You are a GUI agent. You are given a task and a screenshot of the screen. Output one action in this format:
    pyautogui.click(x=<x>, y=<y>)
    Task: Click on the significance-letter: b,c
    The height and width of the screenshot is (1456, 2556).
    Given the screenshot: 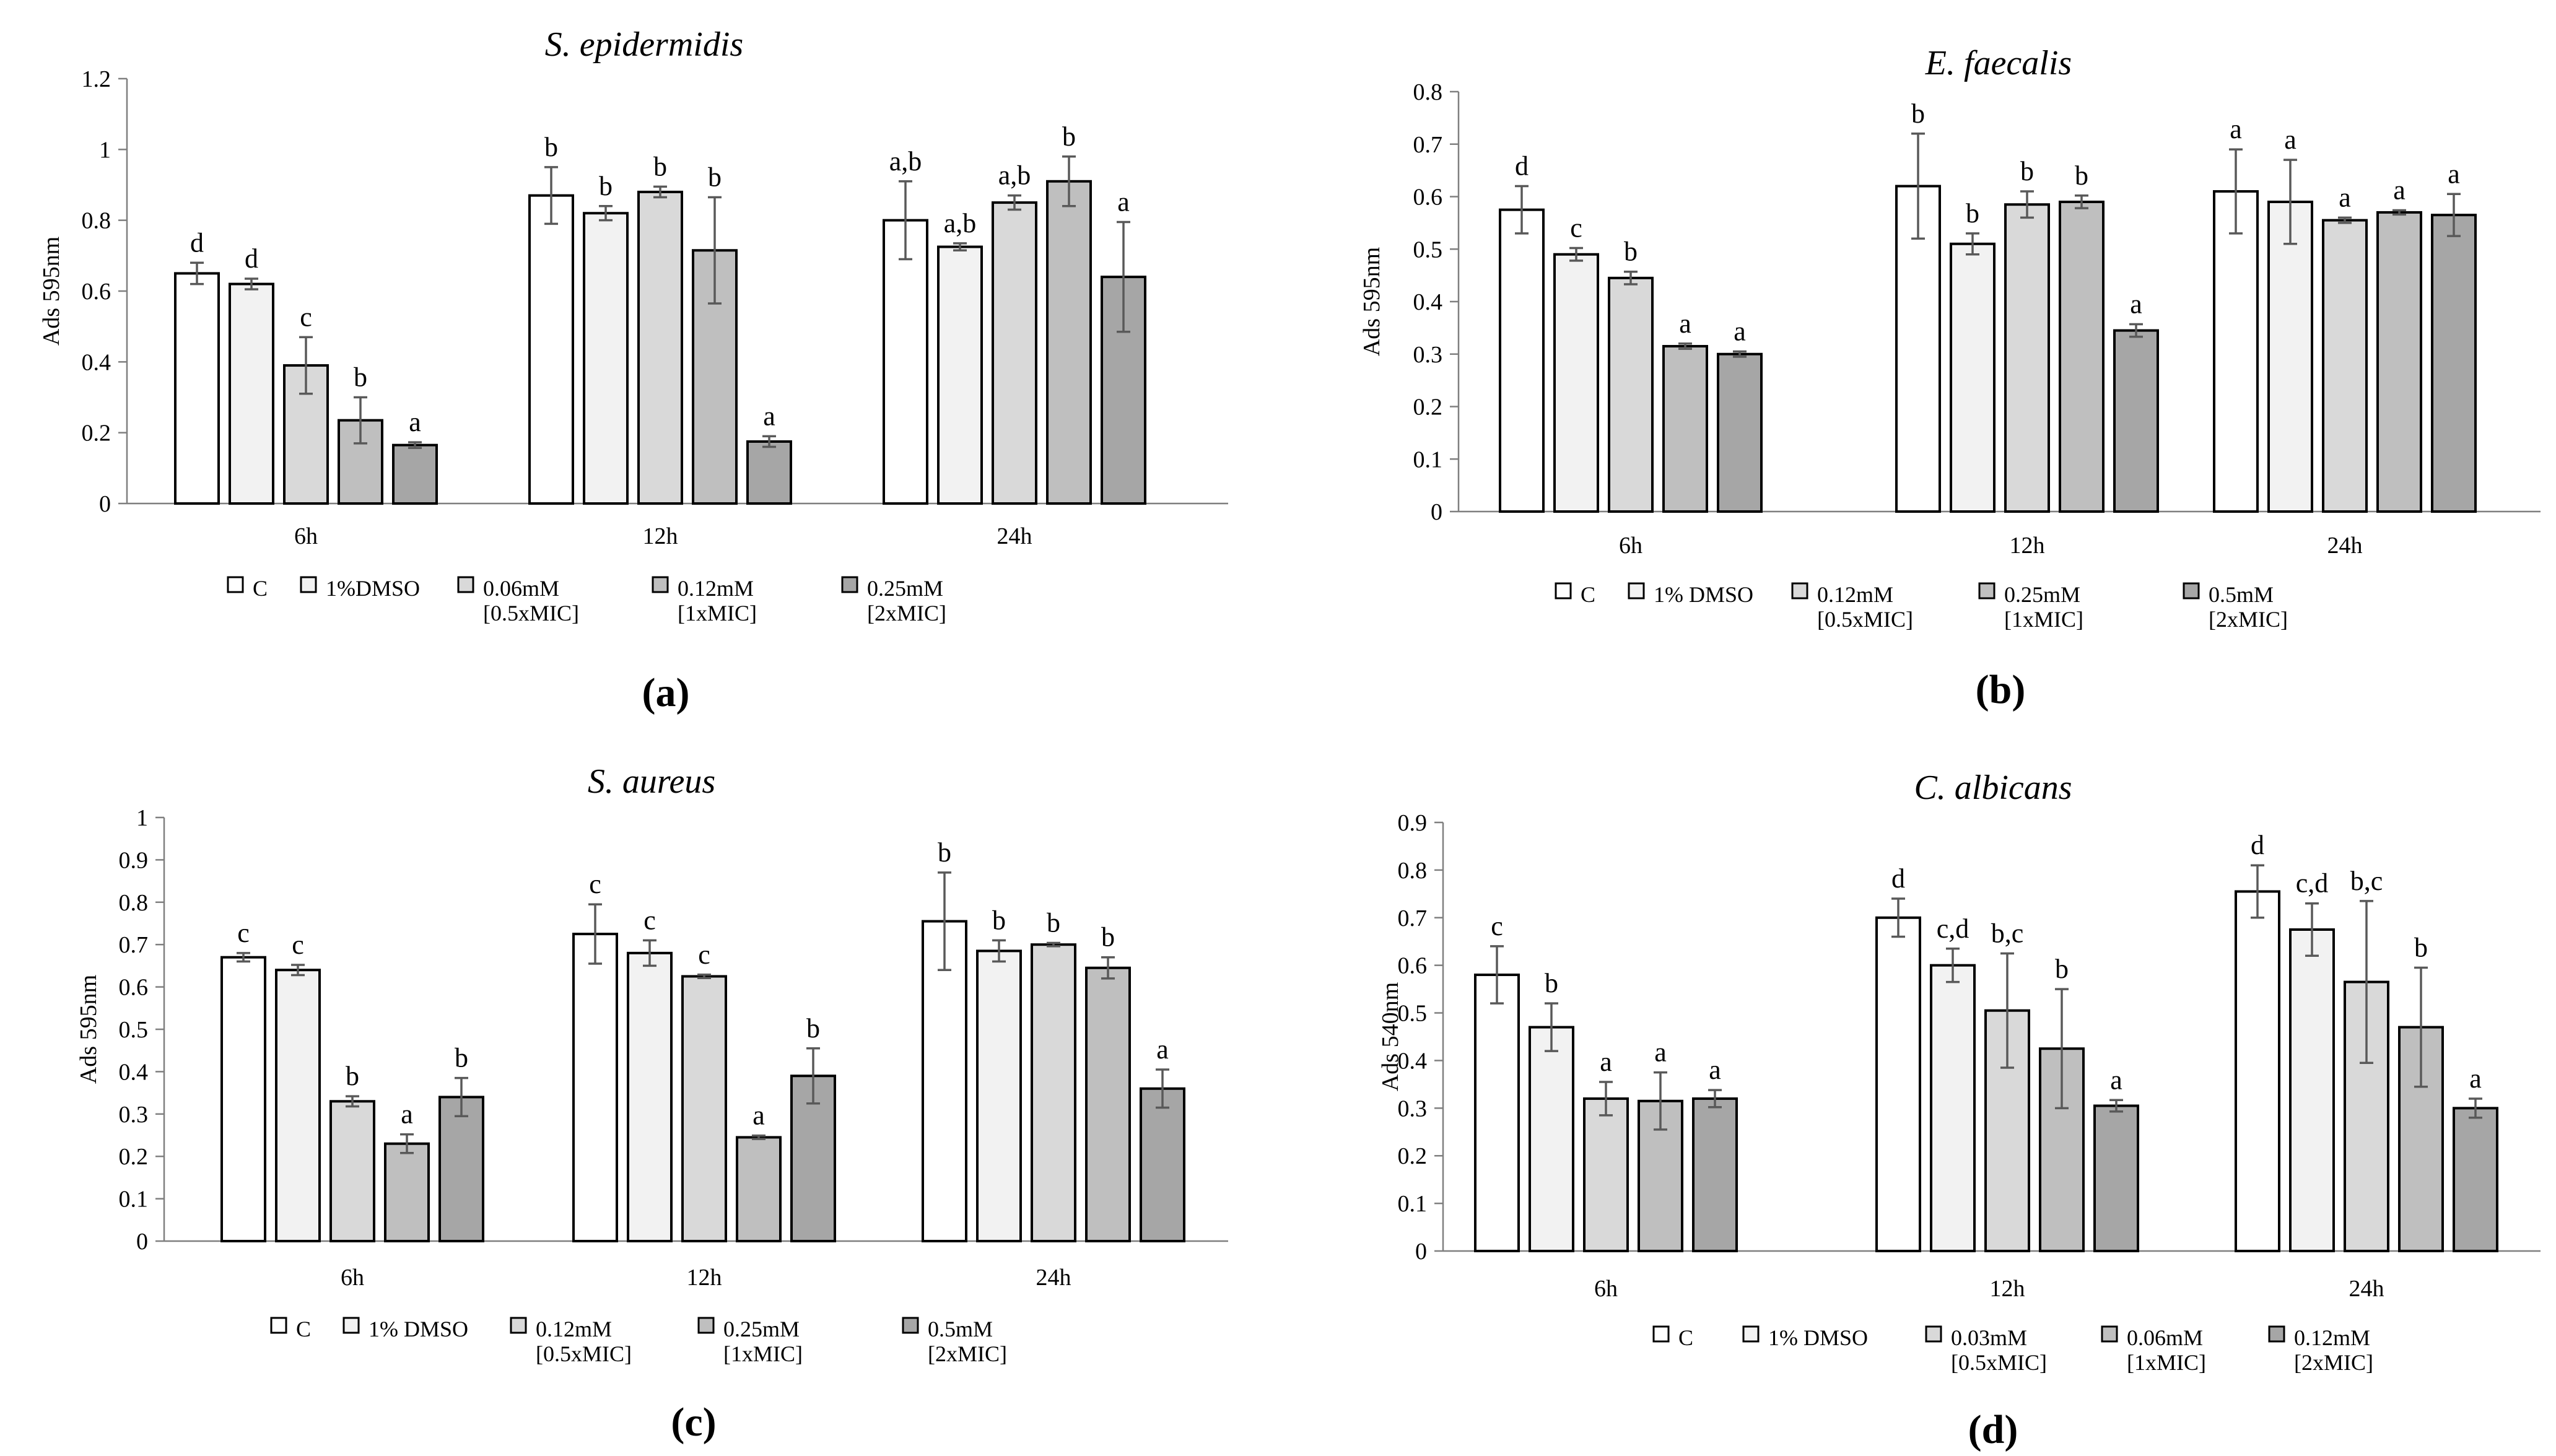 What is the action you would take?
    pyautogui.click(x=2366, y=881)
    